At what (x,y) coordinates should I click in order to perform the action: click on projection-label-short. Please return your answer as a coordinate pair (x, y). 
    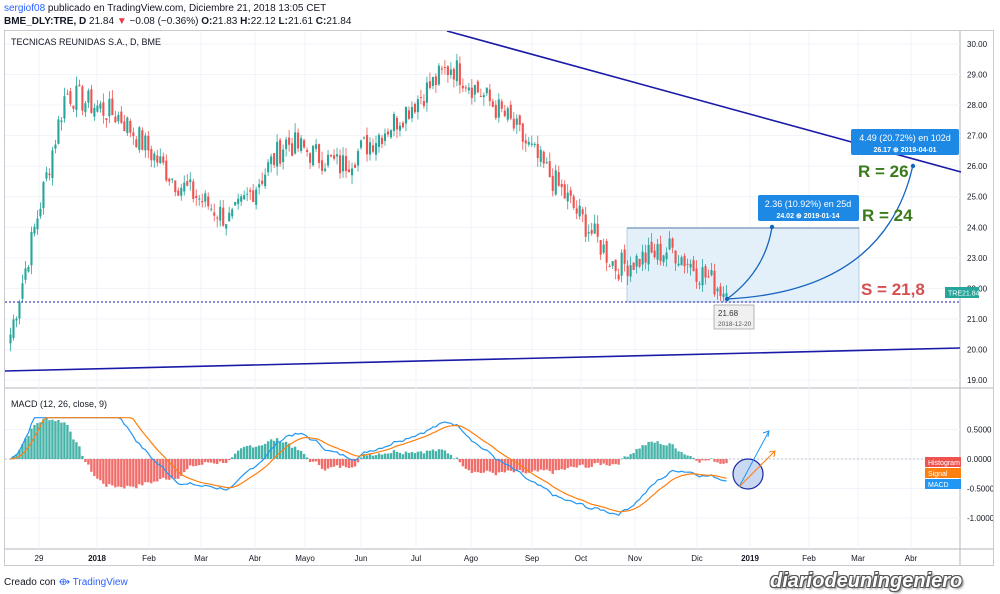
    Looking at the image, I should click on (808, 208).